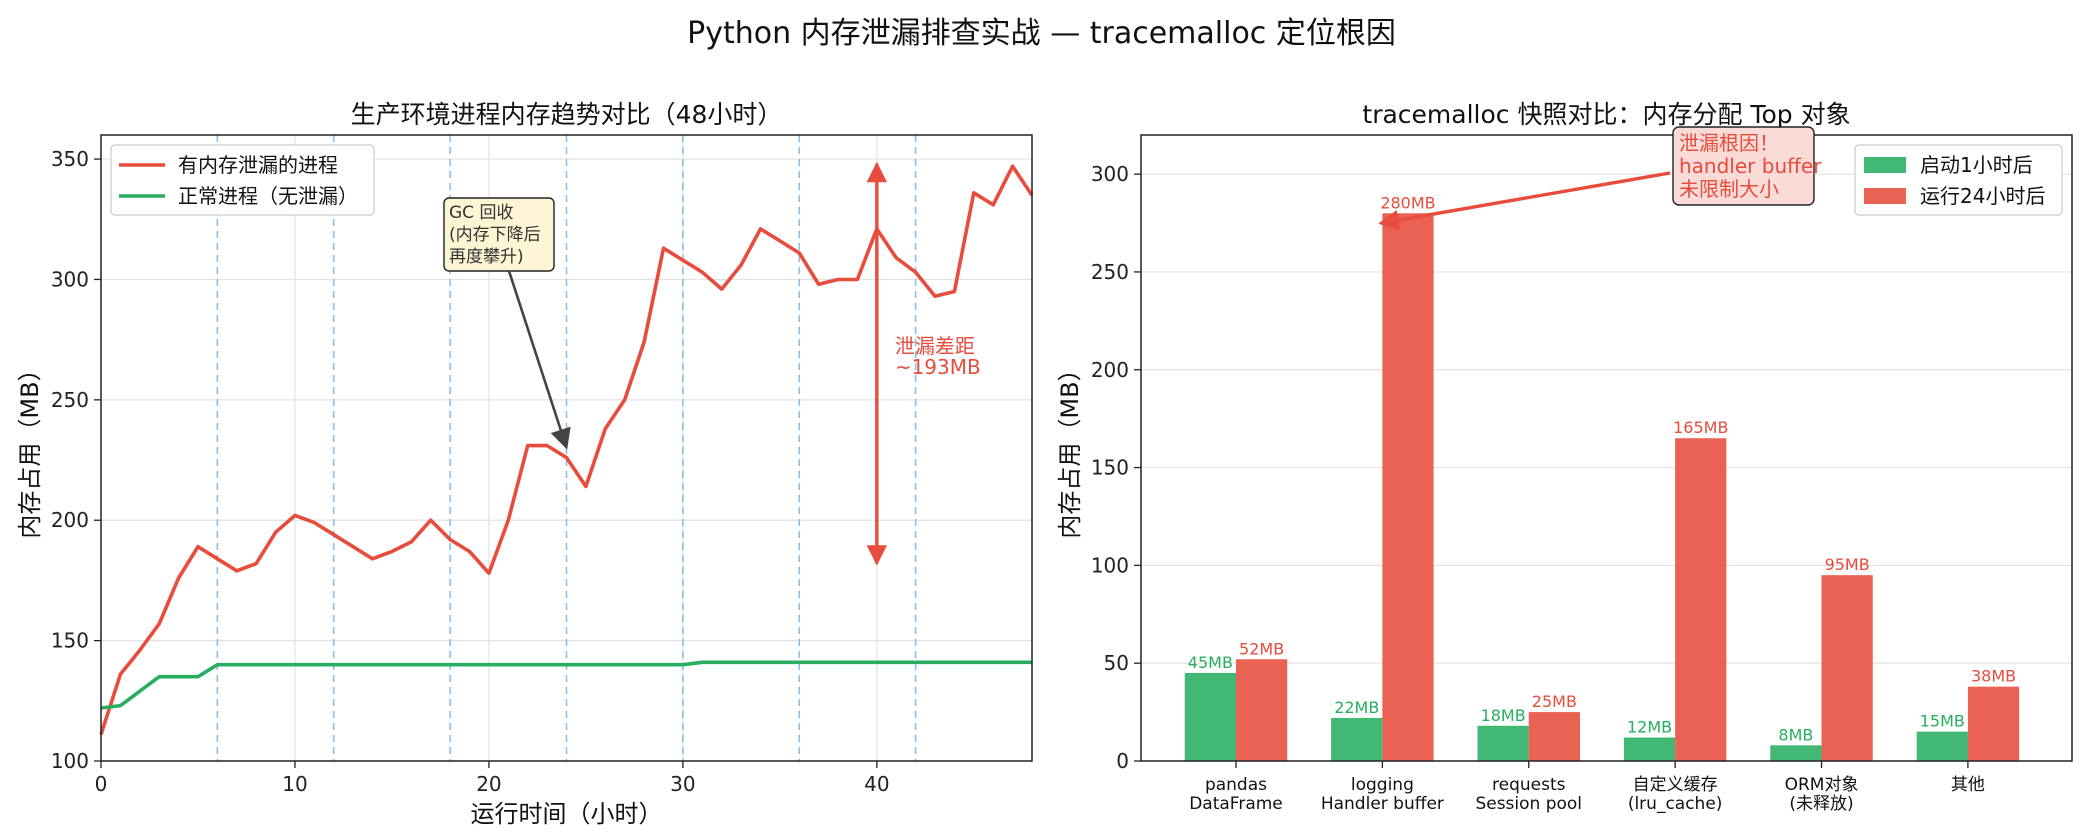 Image resolution: width=2083 pixels, height=840 pixels. I want to click on gc-annotation-text: (内存下降后, so click(495, 235).